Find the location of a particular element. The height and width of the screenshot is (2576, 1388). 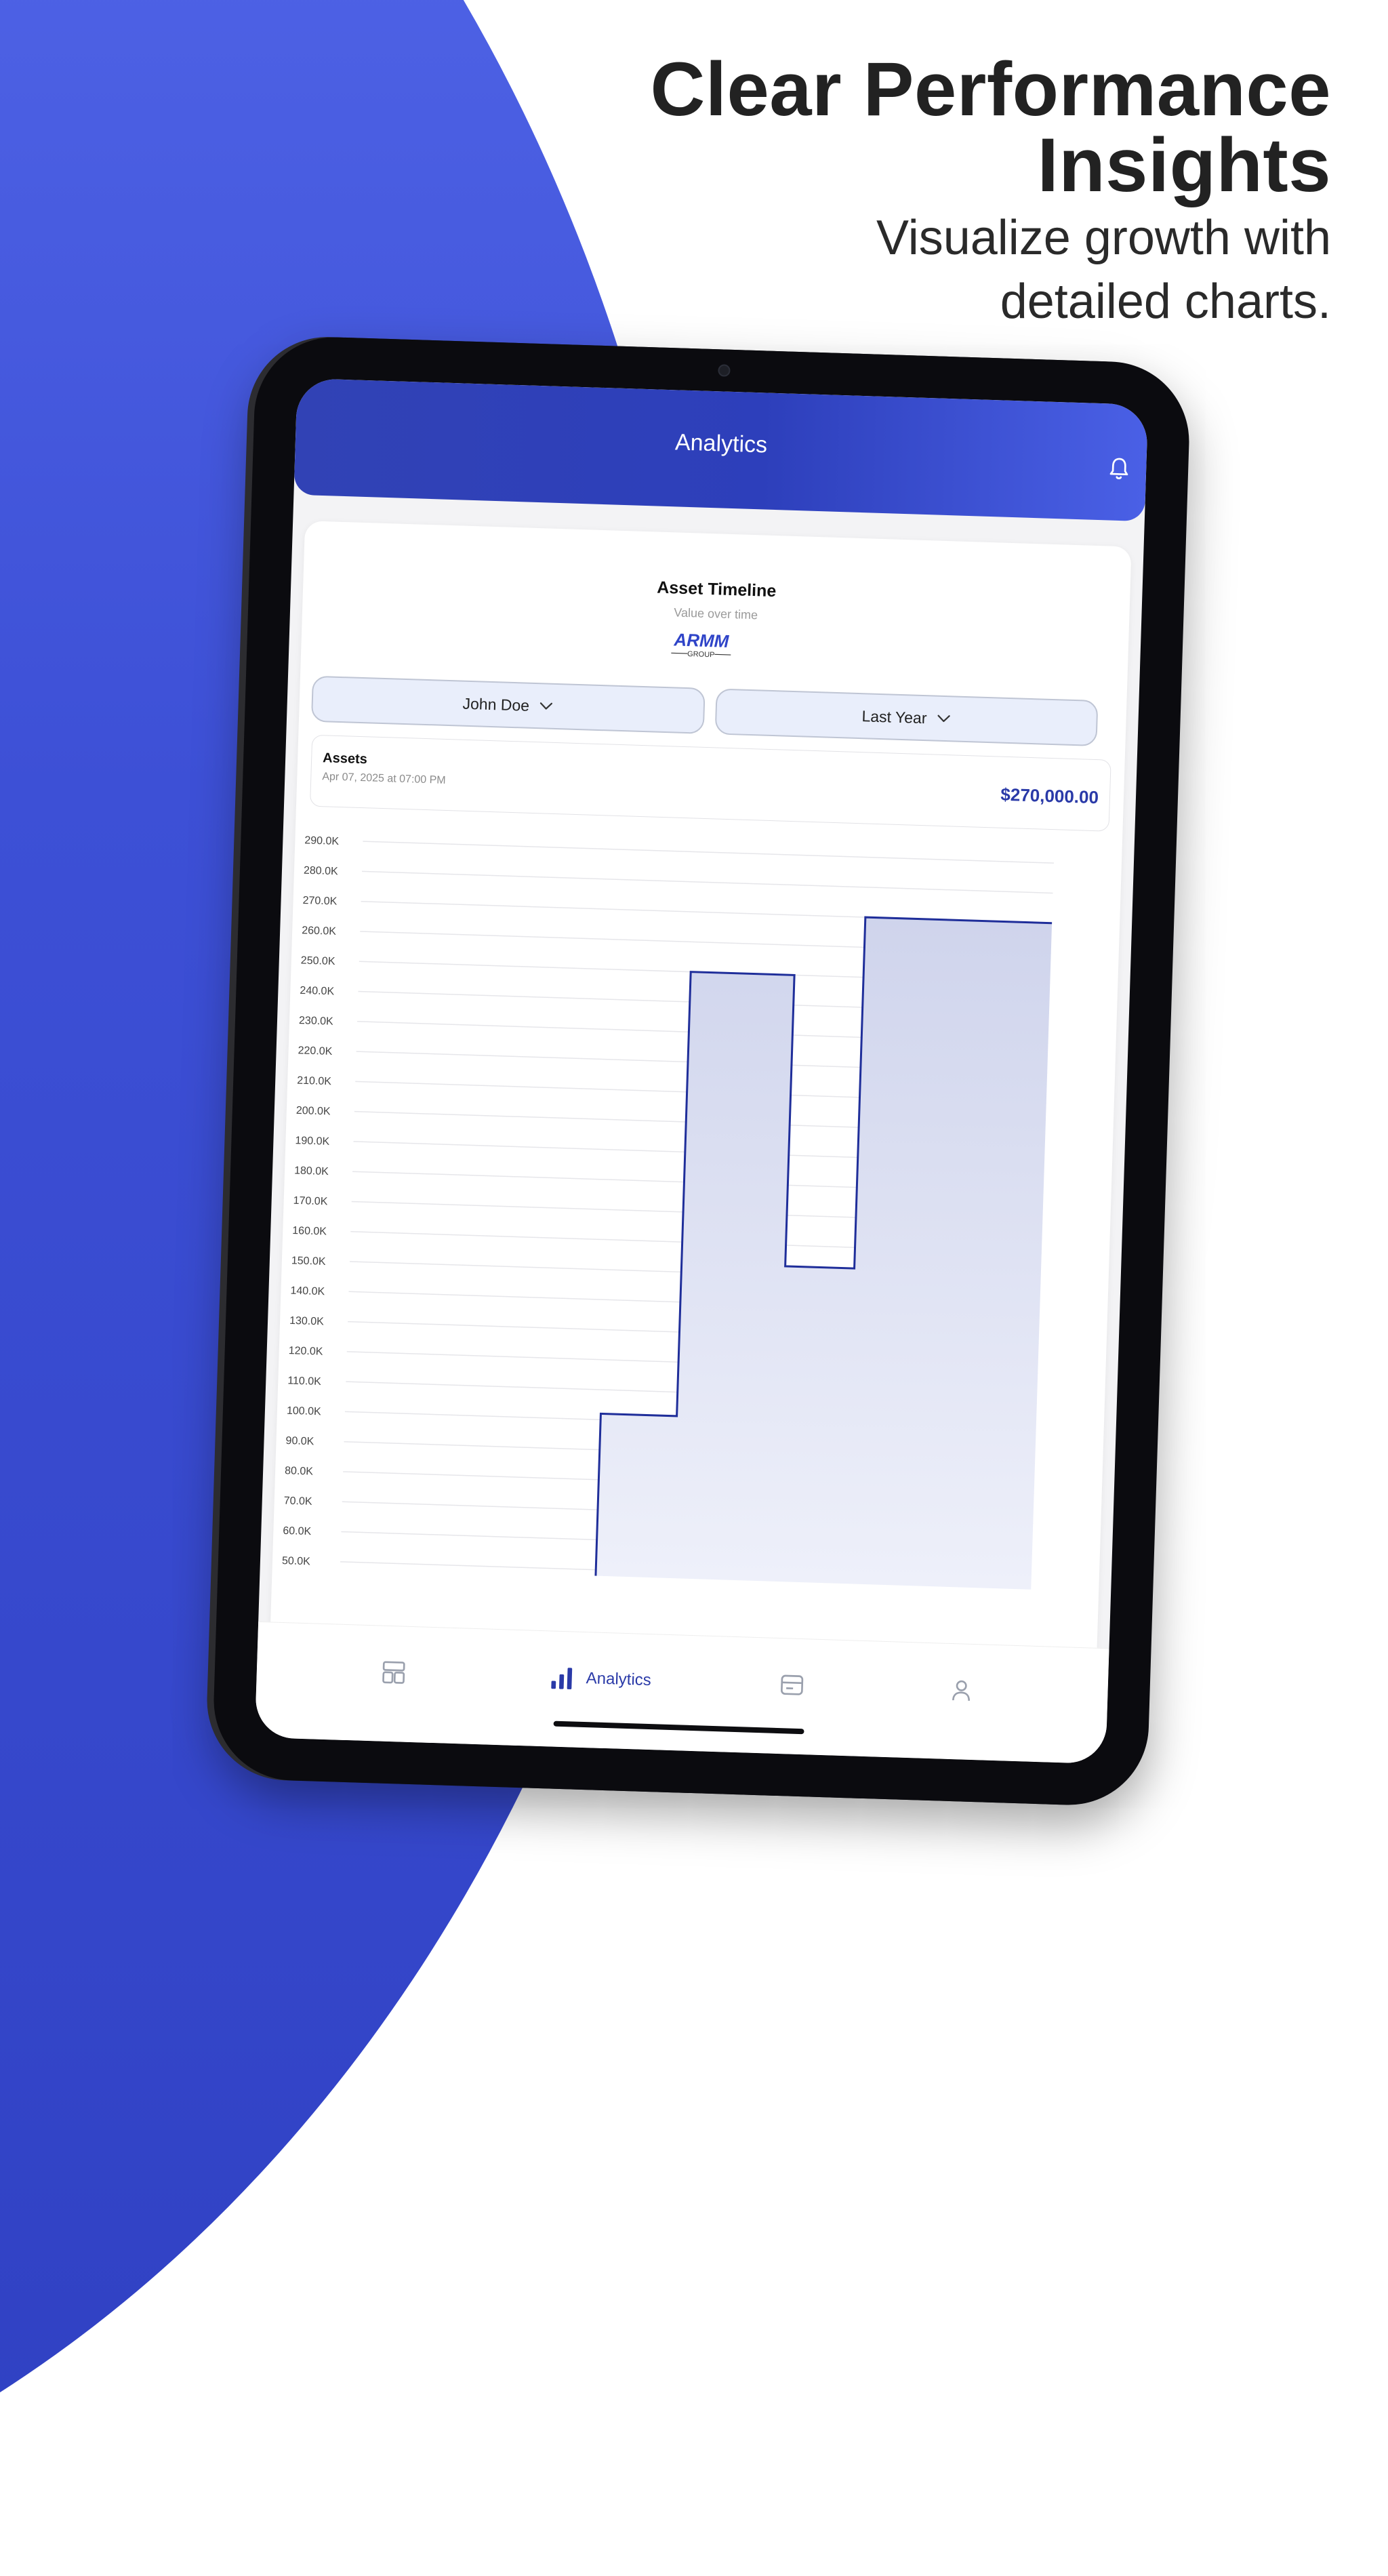

card-icon is located at coordinates (792, 1685).